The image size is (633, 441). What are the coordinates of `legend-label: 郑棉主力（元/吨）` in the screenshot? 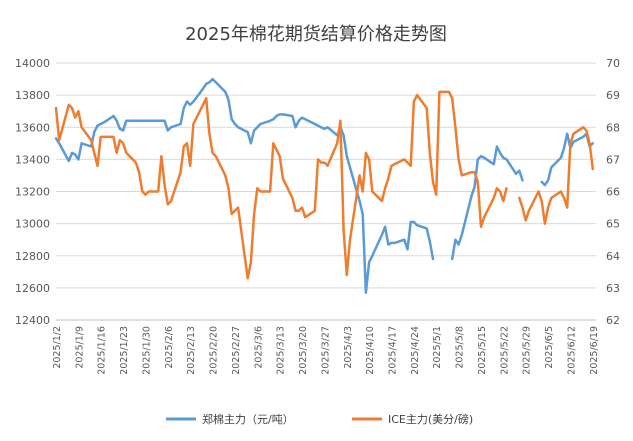 It's located at (248, 419).